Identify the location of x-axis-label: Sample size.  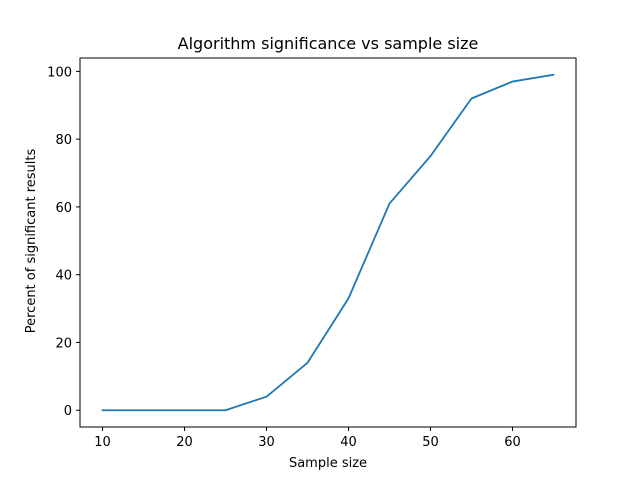
(328, 463).